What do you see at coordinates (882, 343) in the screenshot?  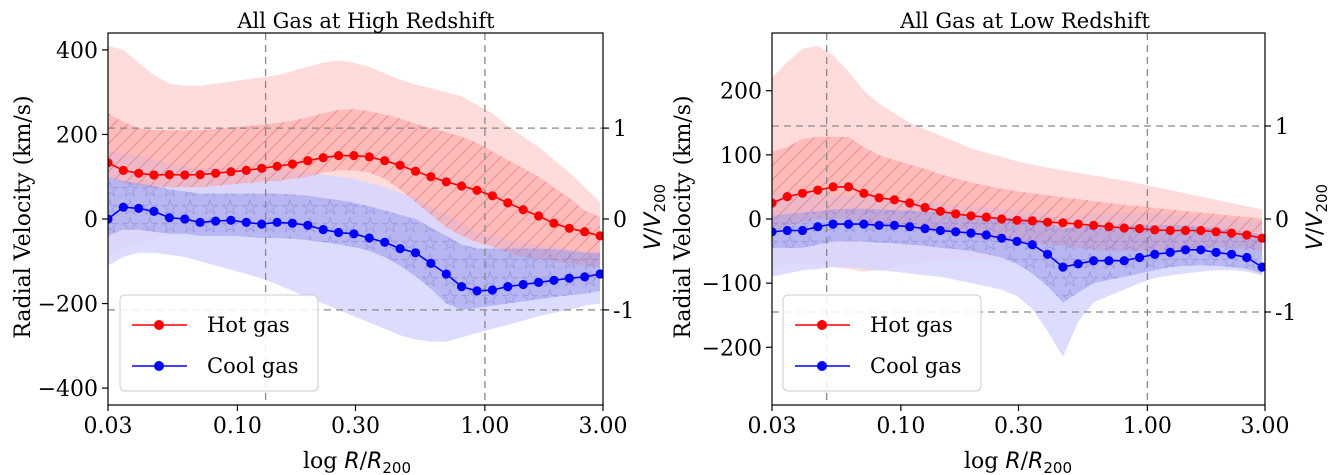 I see `legend-box` at bounding box center [882, 343].